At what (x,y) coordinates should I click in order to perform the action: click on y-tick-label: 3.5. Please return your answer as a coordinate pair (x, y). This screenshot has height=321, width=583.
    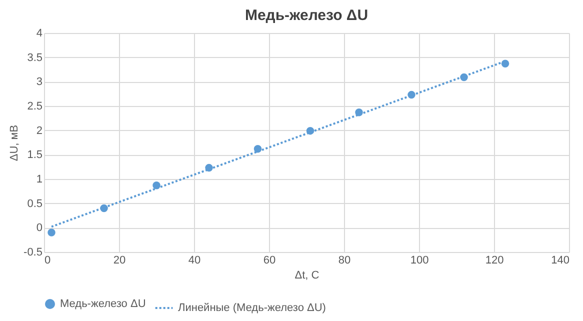
    Looking at the image, I should click on (34, 58).